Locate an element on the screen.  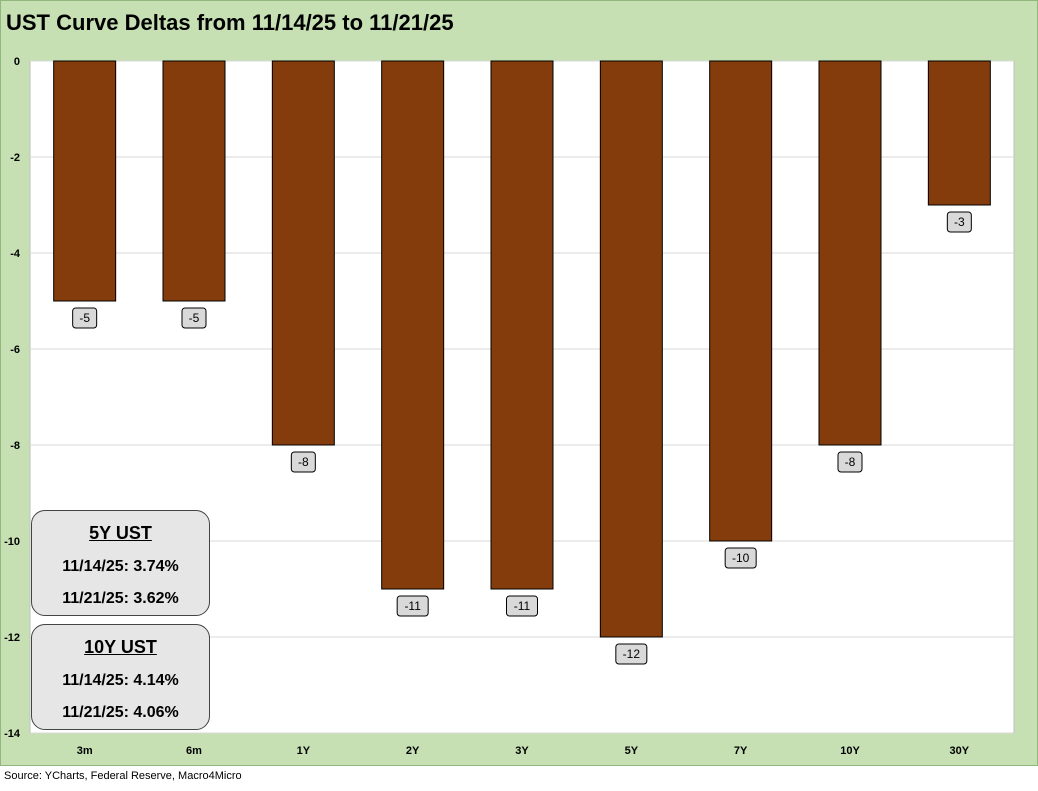
x-tick-label: 3Y is located at coordinates (522, 751).